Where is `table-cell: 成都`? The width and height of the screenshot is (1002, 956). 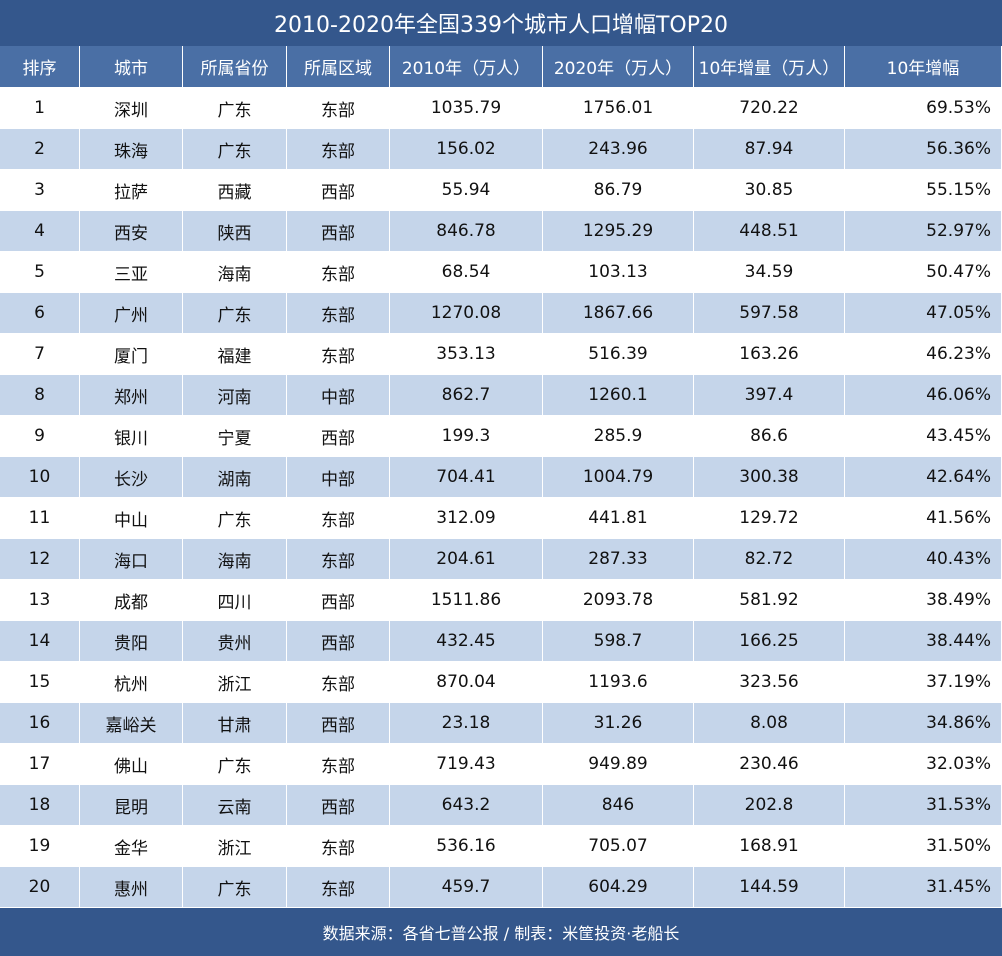
table-cell: 成都 is located at coordinates (131, 600).